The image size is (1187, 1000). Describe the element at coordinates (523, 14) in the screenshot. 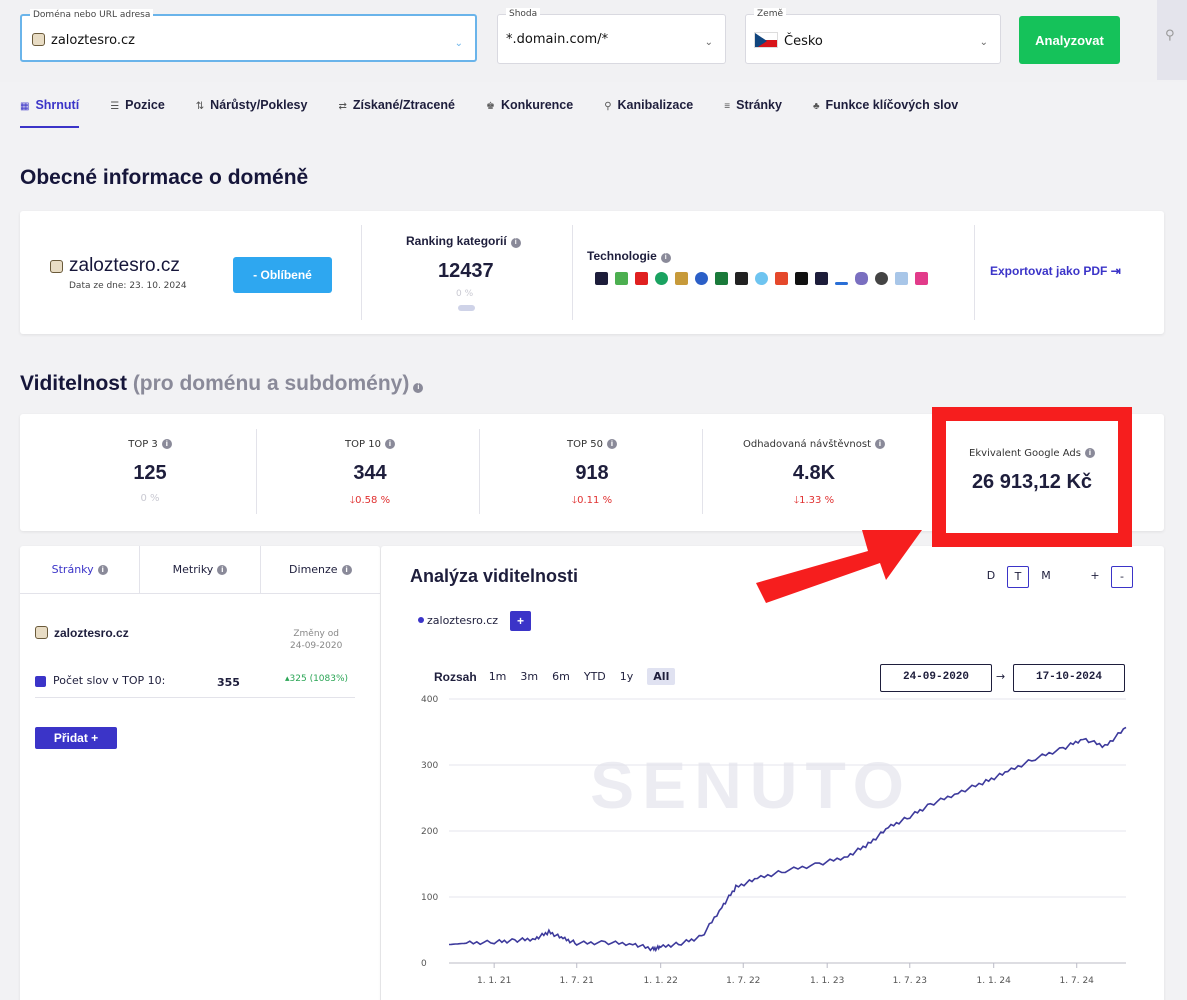

I see `match-select-label: Shoda` at that location.